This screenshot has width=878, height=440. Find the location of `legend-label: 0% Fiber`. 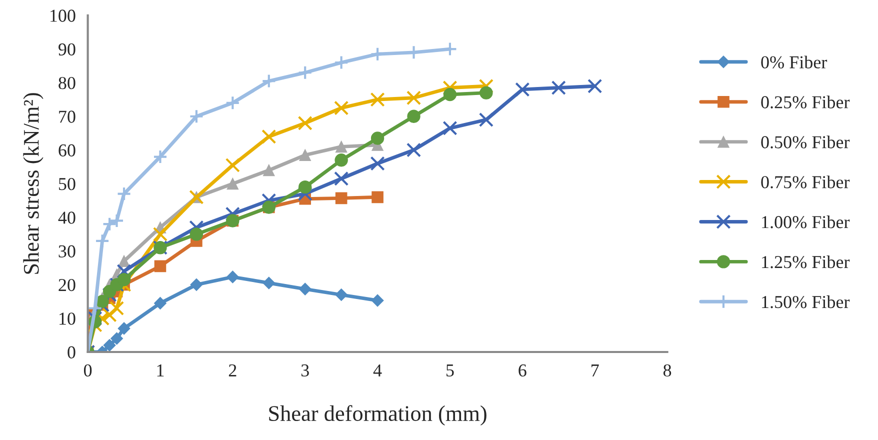

legend-label: 0% Fiber is located at coordinates (794, 62).